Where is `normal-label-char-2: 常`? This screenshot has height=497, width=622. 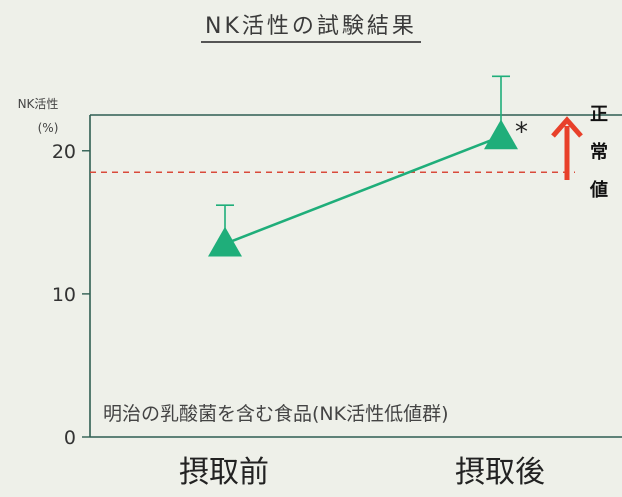
normal-label-char-2: 常 is located at coordinates (599, 152).